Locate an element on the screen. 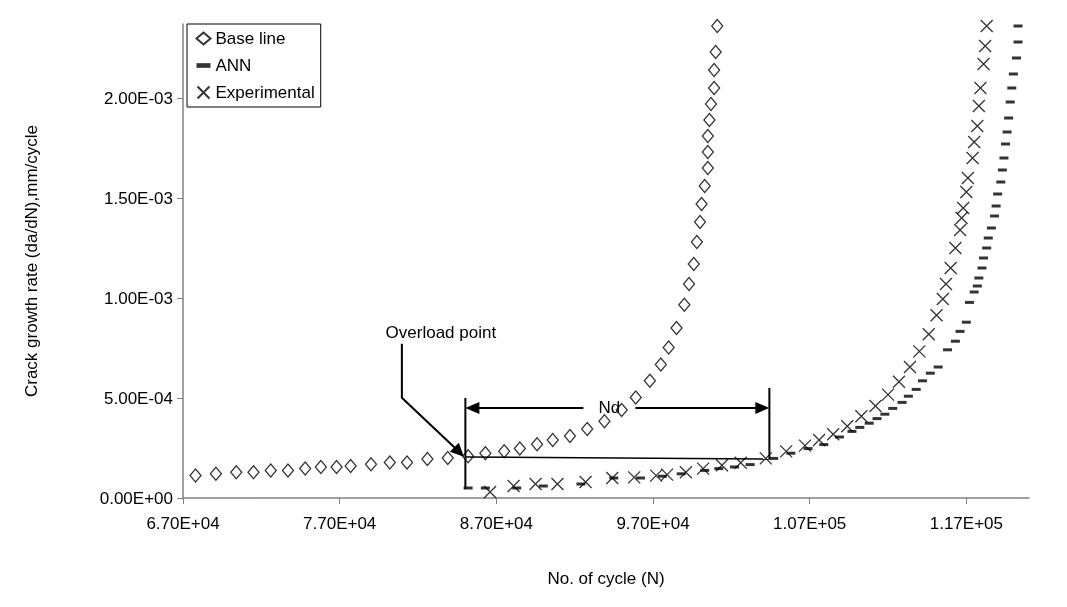 Image resolution: width=1067 pixels, height=607 pixels. x-axis-title: No. of cycle (N) is located at coordinates (606, 578).